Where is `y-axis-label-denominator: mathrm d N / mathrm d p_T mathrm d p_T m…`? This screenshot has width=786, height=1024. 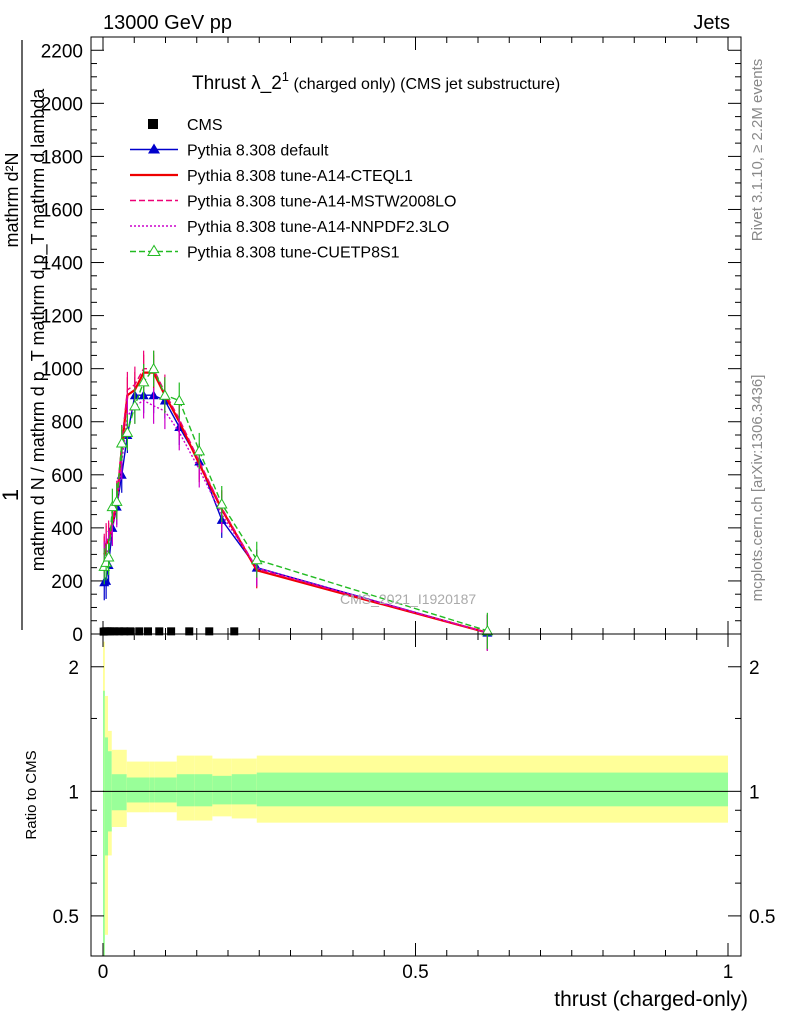
y-axis-label-denominator: mathrm d N / mathrm d p_T mathrm d p_T m… is located at coordinates (38, 329).